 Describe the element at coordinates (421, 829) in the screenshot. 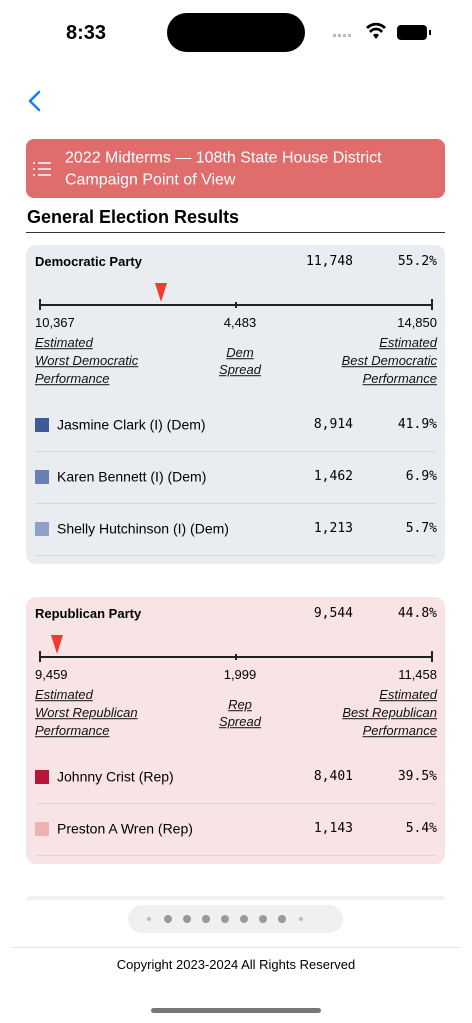

I see `candidate-share: 5.4%` at that location.